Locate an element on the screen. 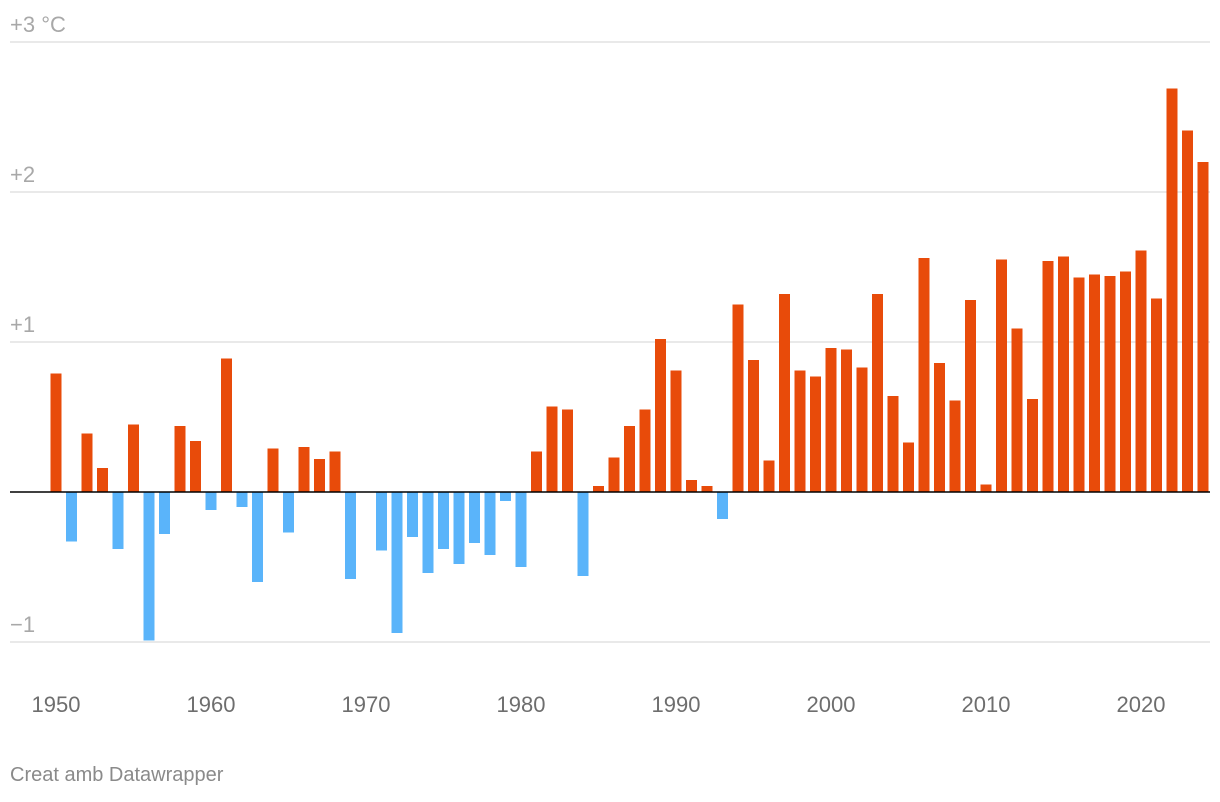  bar-1999 is located at coordinates (815, 434).